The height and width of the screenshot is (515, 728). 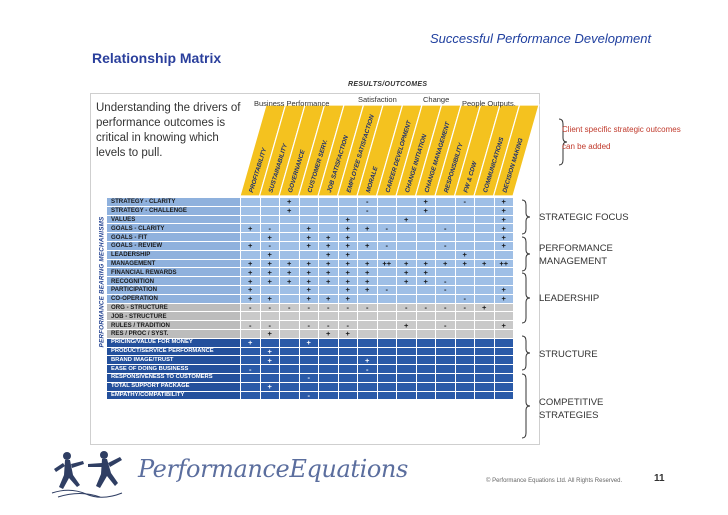 I want to click on matrix-row: GOALS - CLARITY + - + + + - - +, so click(x=310, y=228).